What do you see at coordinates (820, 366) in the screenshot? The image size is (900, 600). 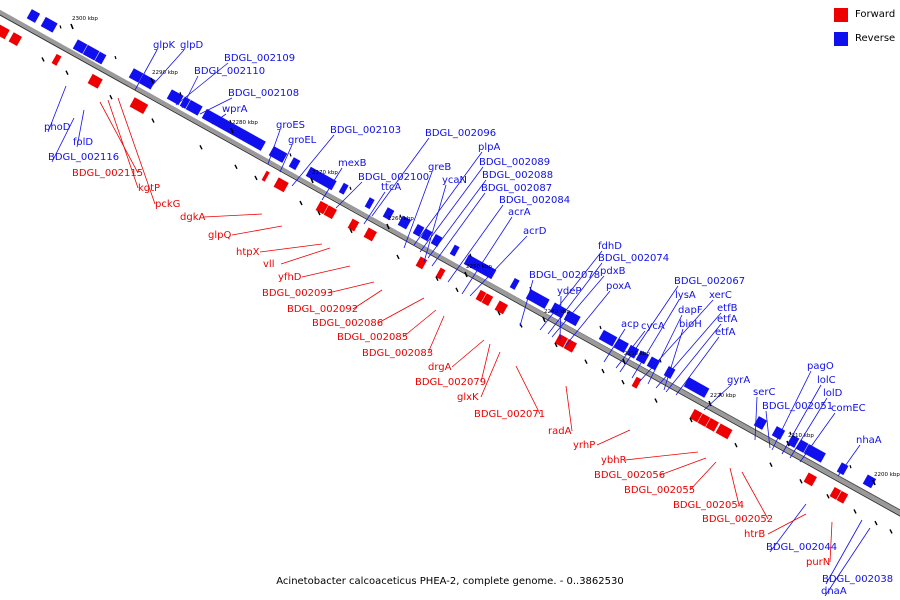 I see `reverse-gene-label-39: pagO` at bounding box center [820, 366].